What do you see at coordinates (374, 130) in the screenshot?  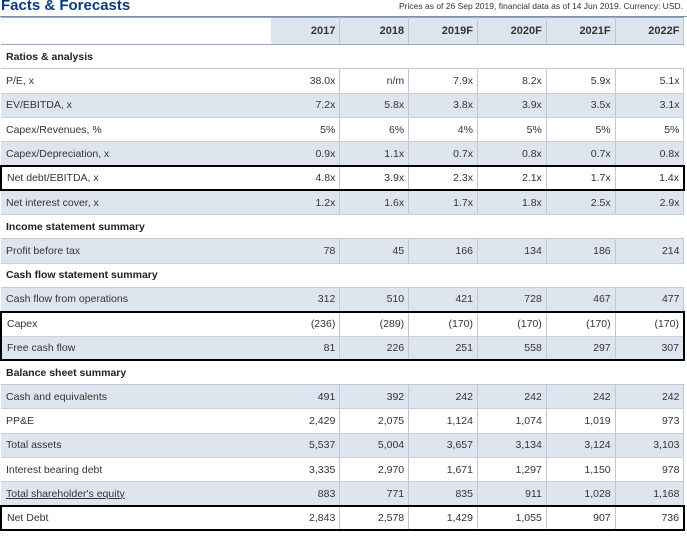 I see `cell-value: 6%` at bounding box center [374, 130].